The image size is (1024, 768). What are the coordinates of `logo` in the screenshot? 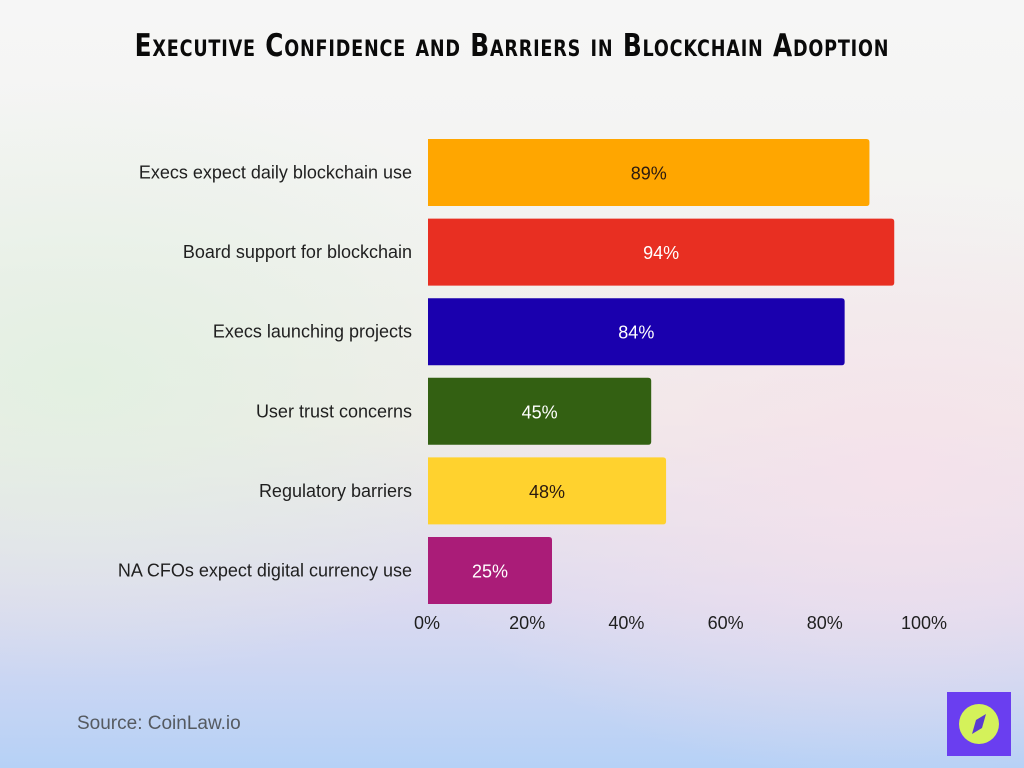 It's located at (979, 724).